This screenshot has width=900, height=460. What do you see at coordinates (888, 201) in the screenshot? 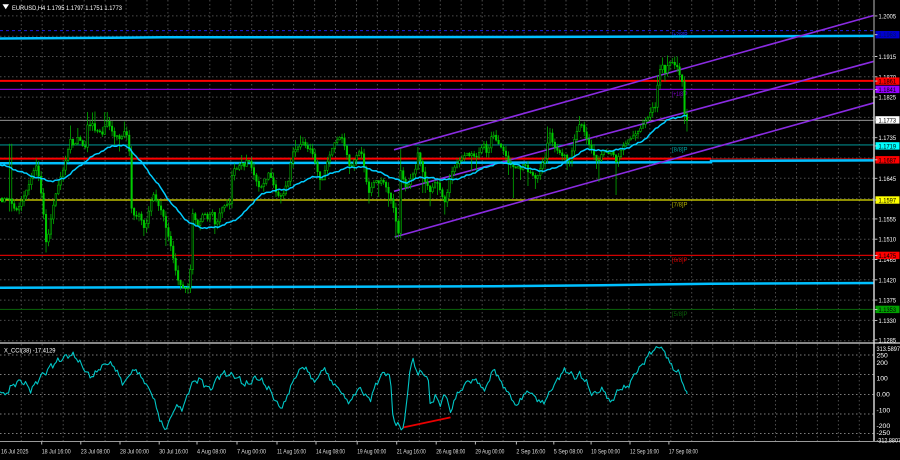
I see `svg-text: 1.1597` at bounding box center [888, 201].